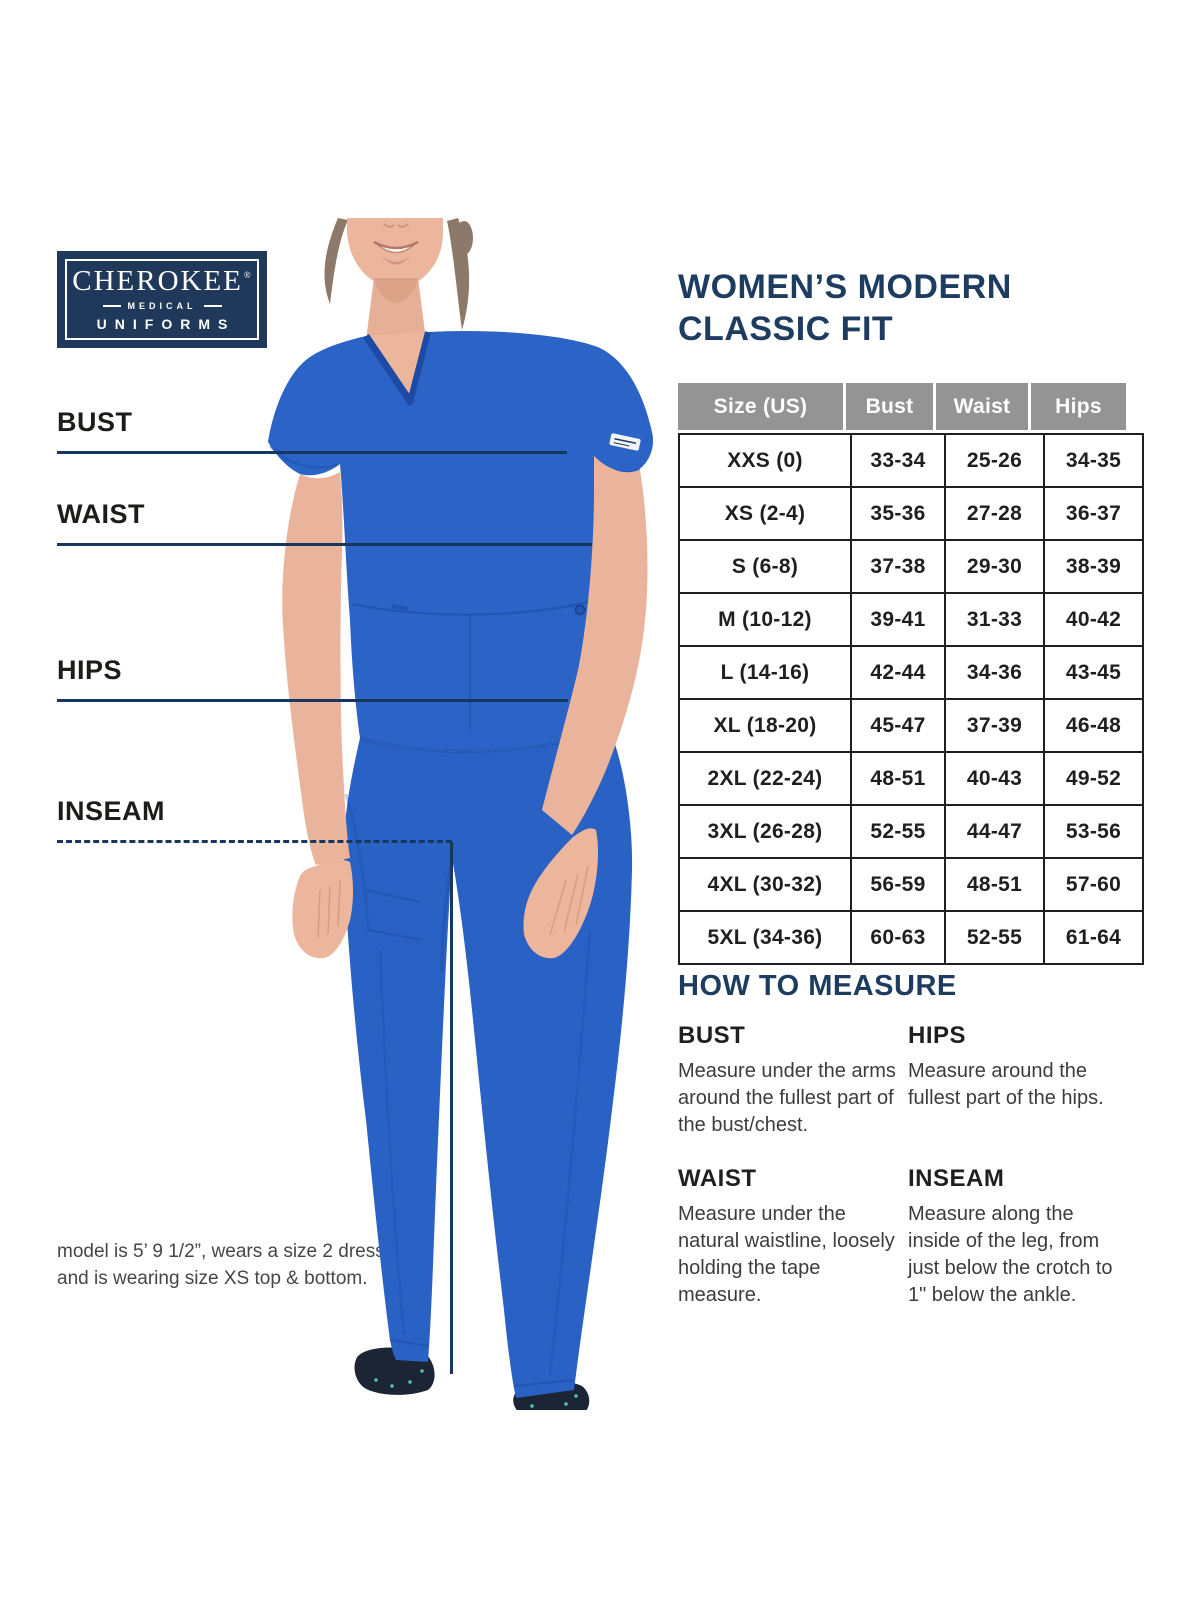  What do you see at coordinates (717, 1178) in the screenshot?
I see `measure-item-title: WAIST` at bounding box center [717, 1178].